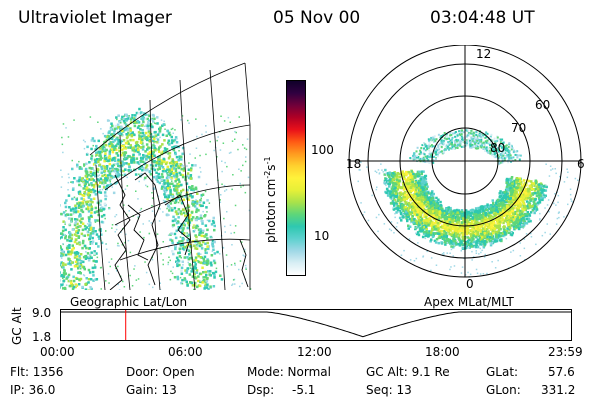  What do you see at coordinates (561, 372) in the screenshot?
I see `info-glat-value: 57.6` at bounding box center [561, 372].